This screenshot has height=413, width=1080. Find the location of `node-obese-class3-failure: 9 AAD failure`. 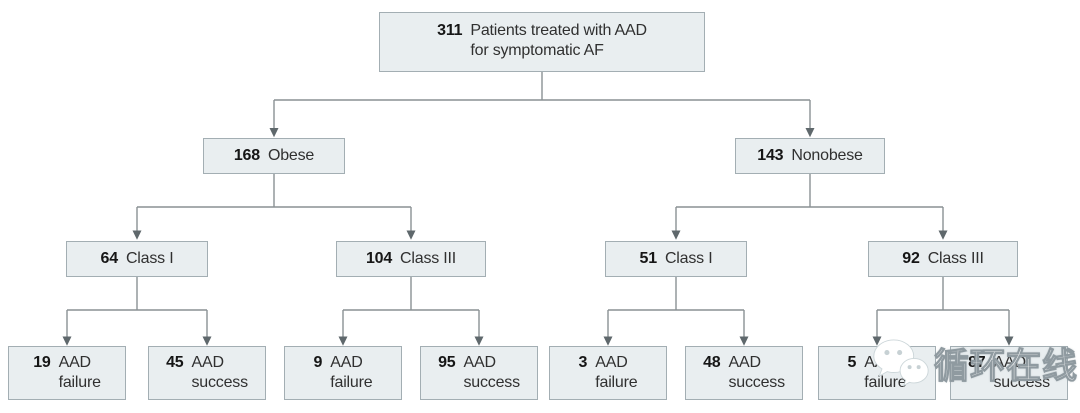

node-obese-class3-failure: 9 AAD failure is located at coordinates (343, 373).